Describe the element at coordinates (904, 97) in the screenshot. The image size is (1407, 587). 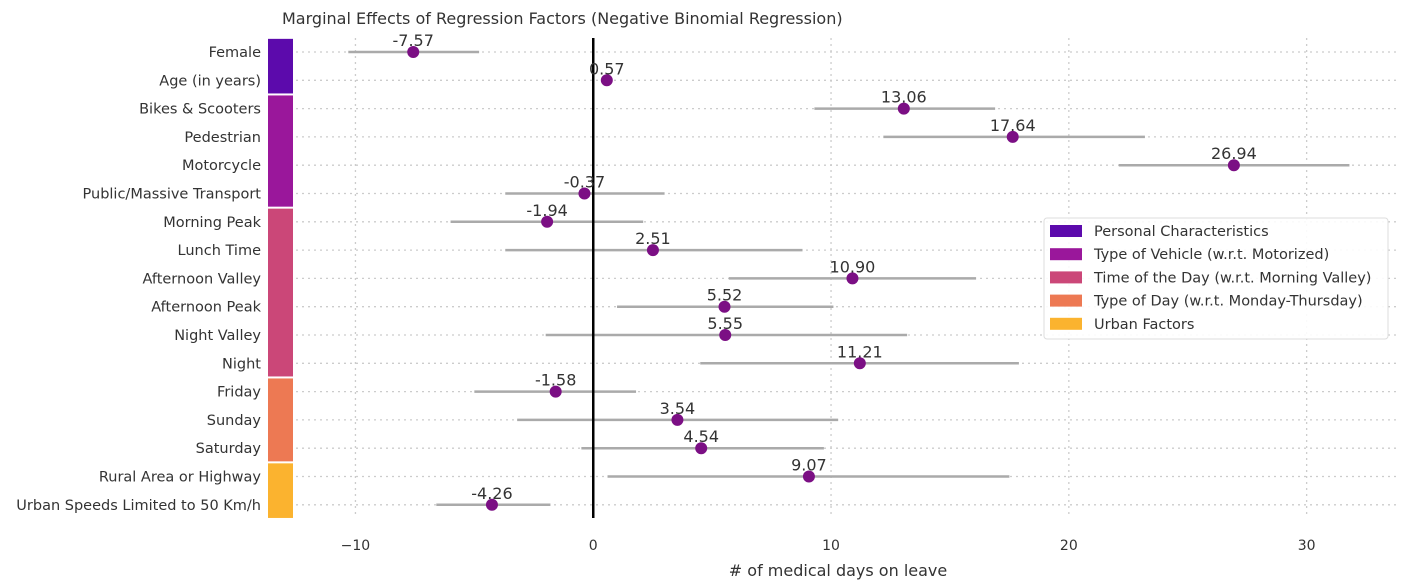
I see `data-value-label: 13.06` at that location.